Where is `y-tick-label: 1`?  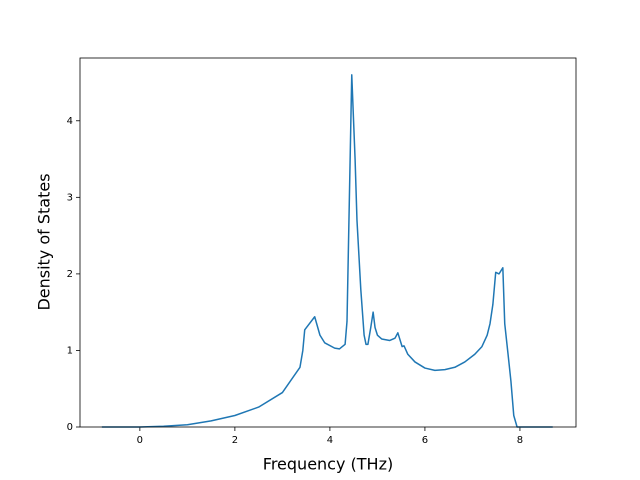
y-tick-label: 1 is located at coordinates (70, 350).